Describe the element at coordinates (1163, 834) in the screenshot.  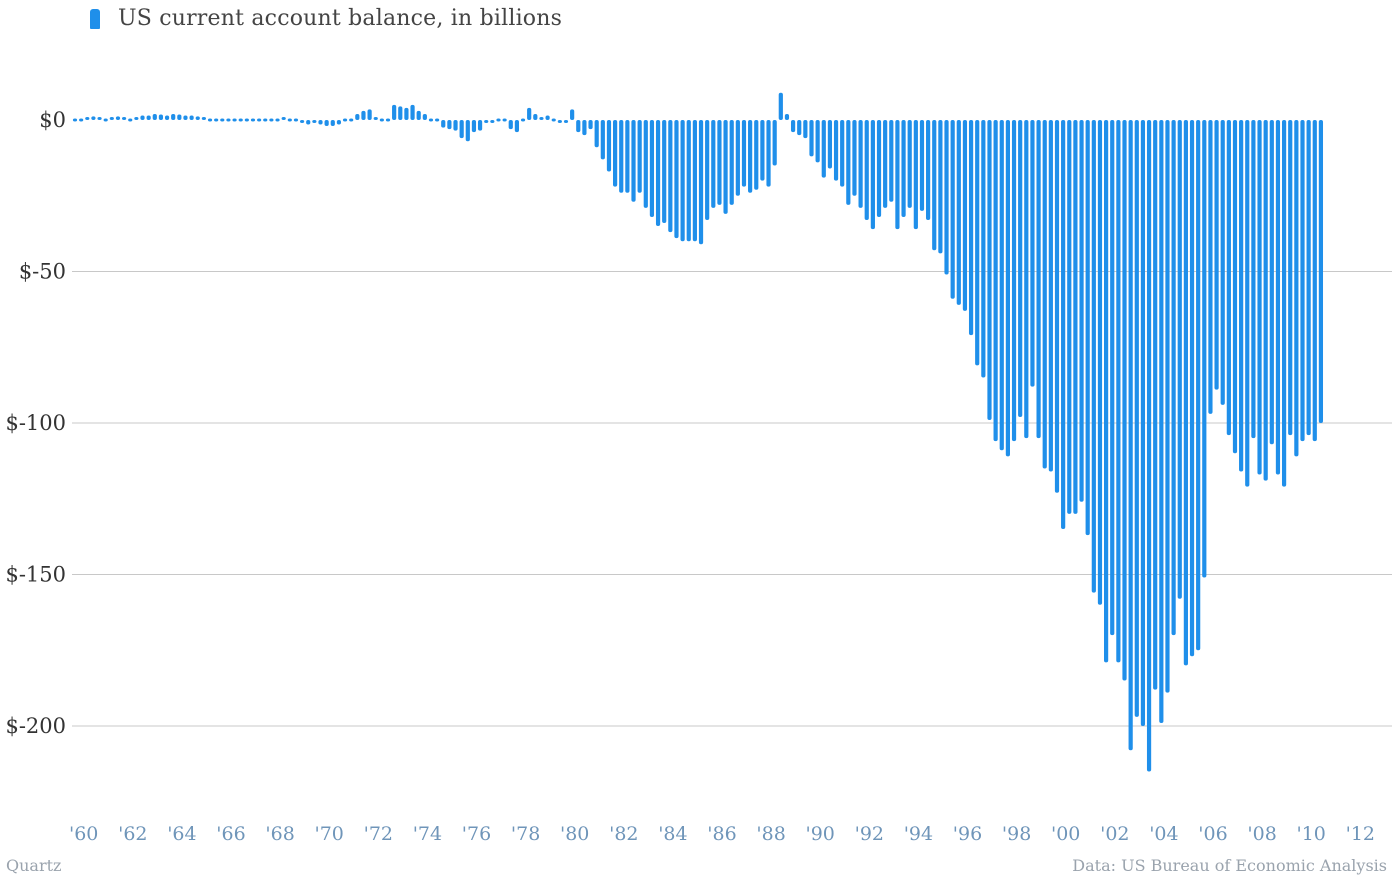
I see `x-tick-label: '04` at that location.